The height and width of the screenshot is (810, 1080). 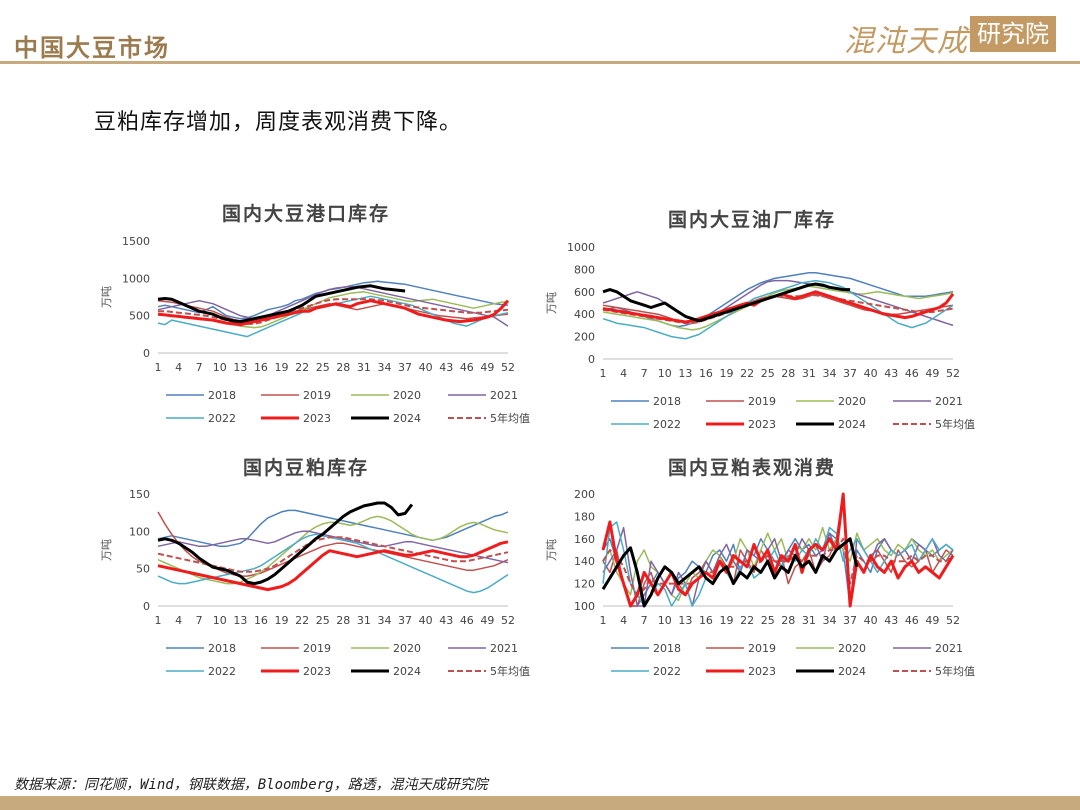 I want to click on brand-name: 混沌天成, so click(x=906, y=41).